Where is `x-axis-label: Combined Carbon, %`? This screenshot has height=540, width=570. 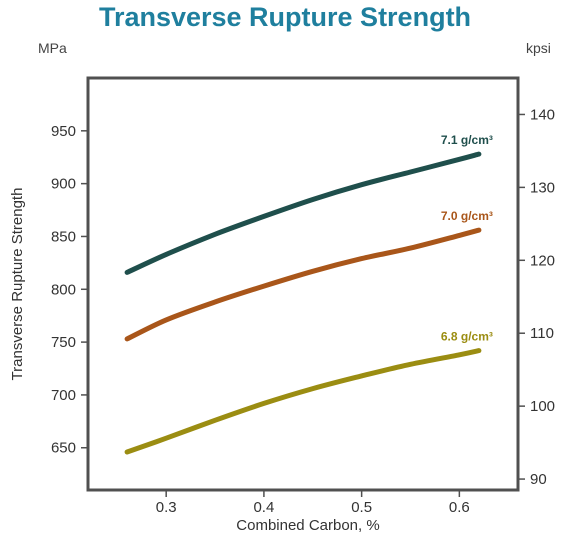
x-axis-label: Combined Carbon, % is located at coordinates (307, 525).